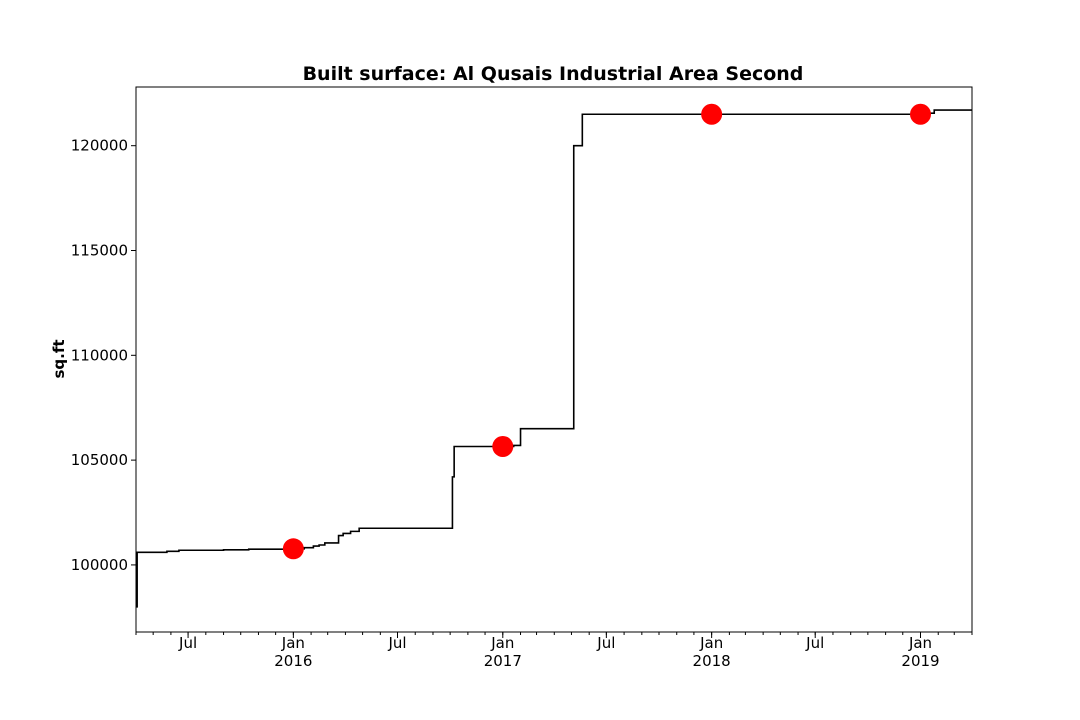  What do you see at coordinates (503, 661) in the screenshot?
I see `x-tick-year-label: 2017` at bounding box center [503, 661].